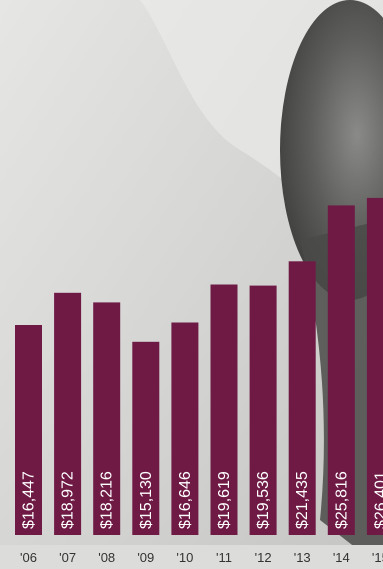  What do you see at coordinates (28, 557) in the screenshot?
I see `x-tick-label-0: '06` at bounding box center [28, 557].